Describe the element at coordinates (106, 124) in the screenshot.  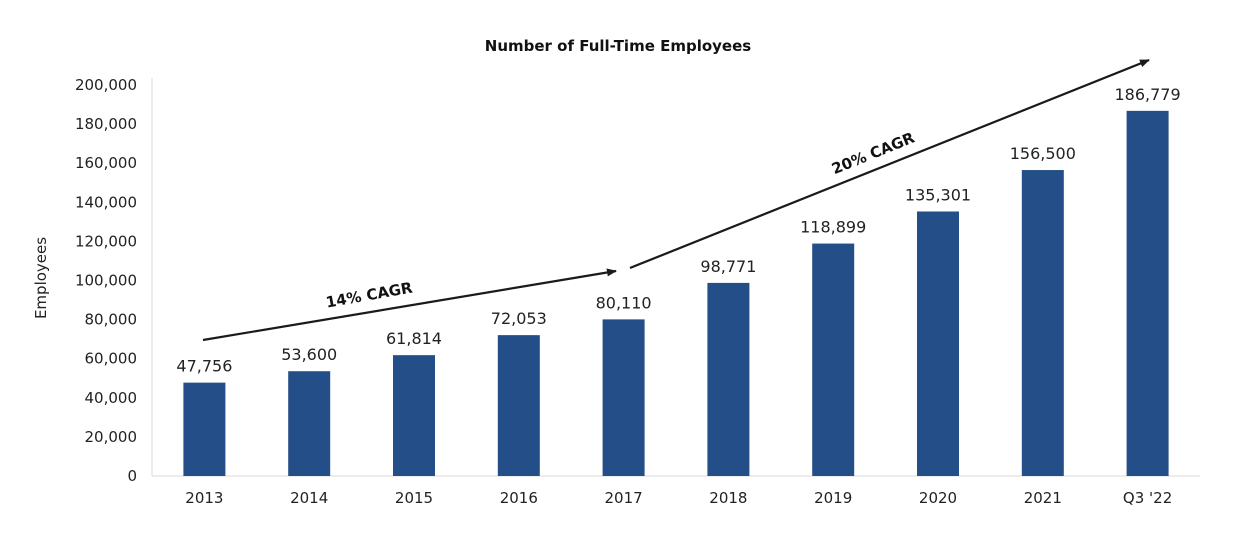
I see `y-tick-label: 180,000` at that location.